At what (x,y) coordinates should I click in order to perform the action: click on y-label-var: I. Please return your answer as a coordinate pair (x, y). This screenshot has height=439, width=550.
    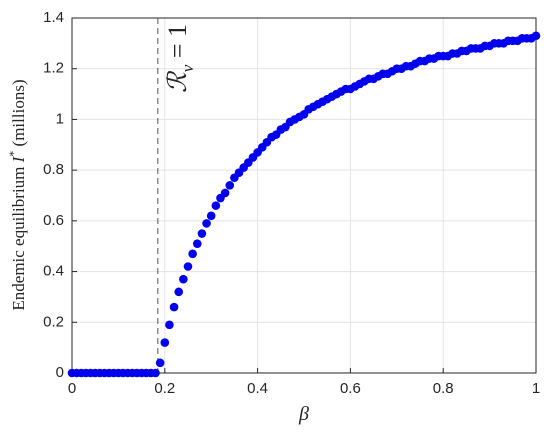
    Looking at the image, I should click on (18, 159).